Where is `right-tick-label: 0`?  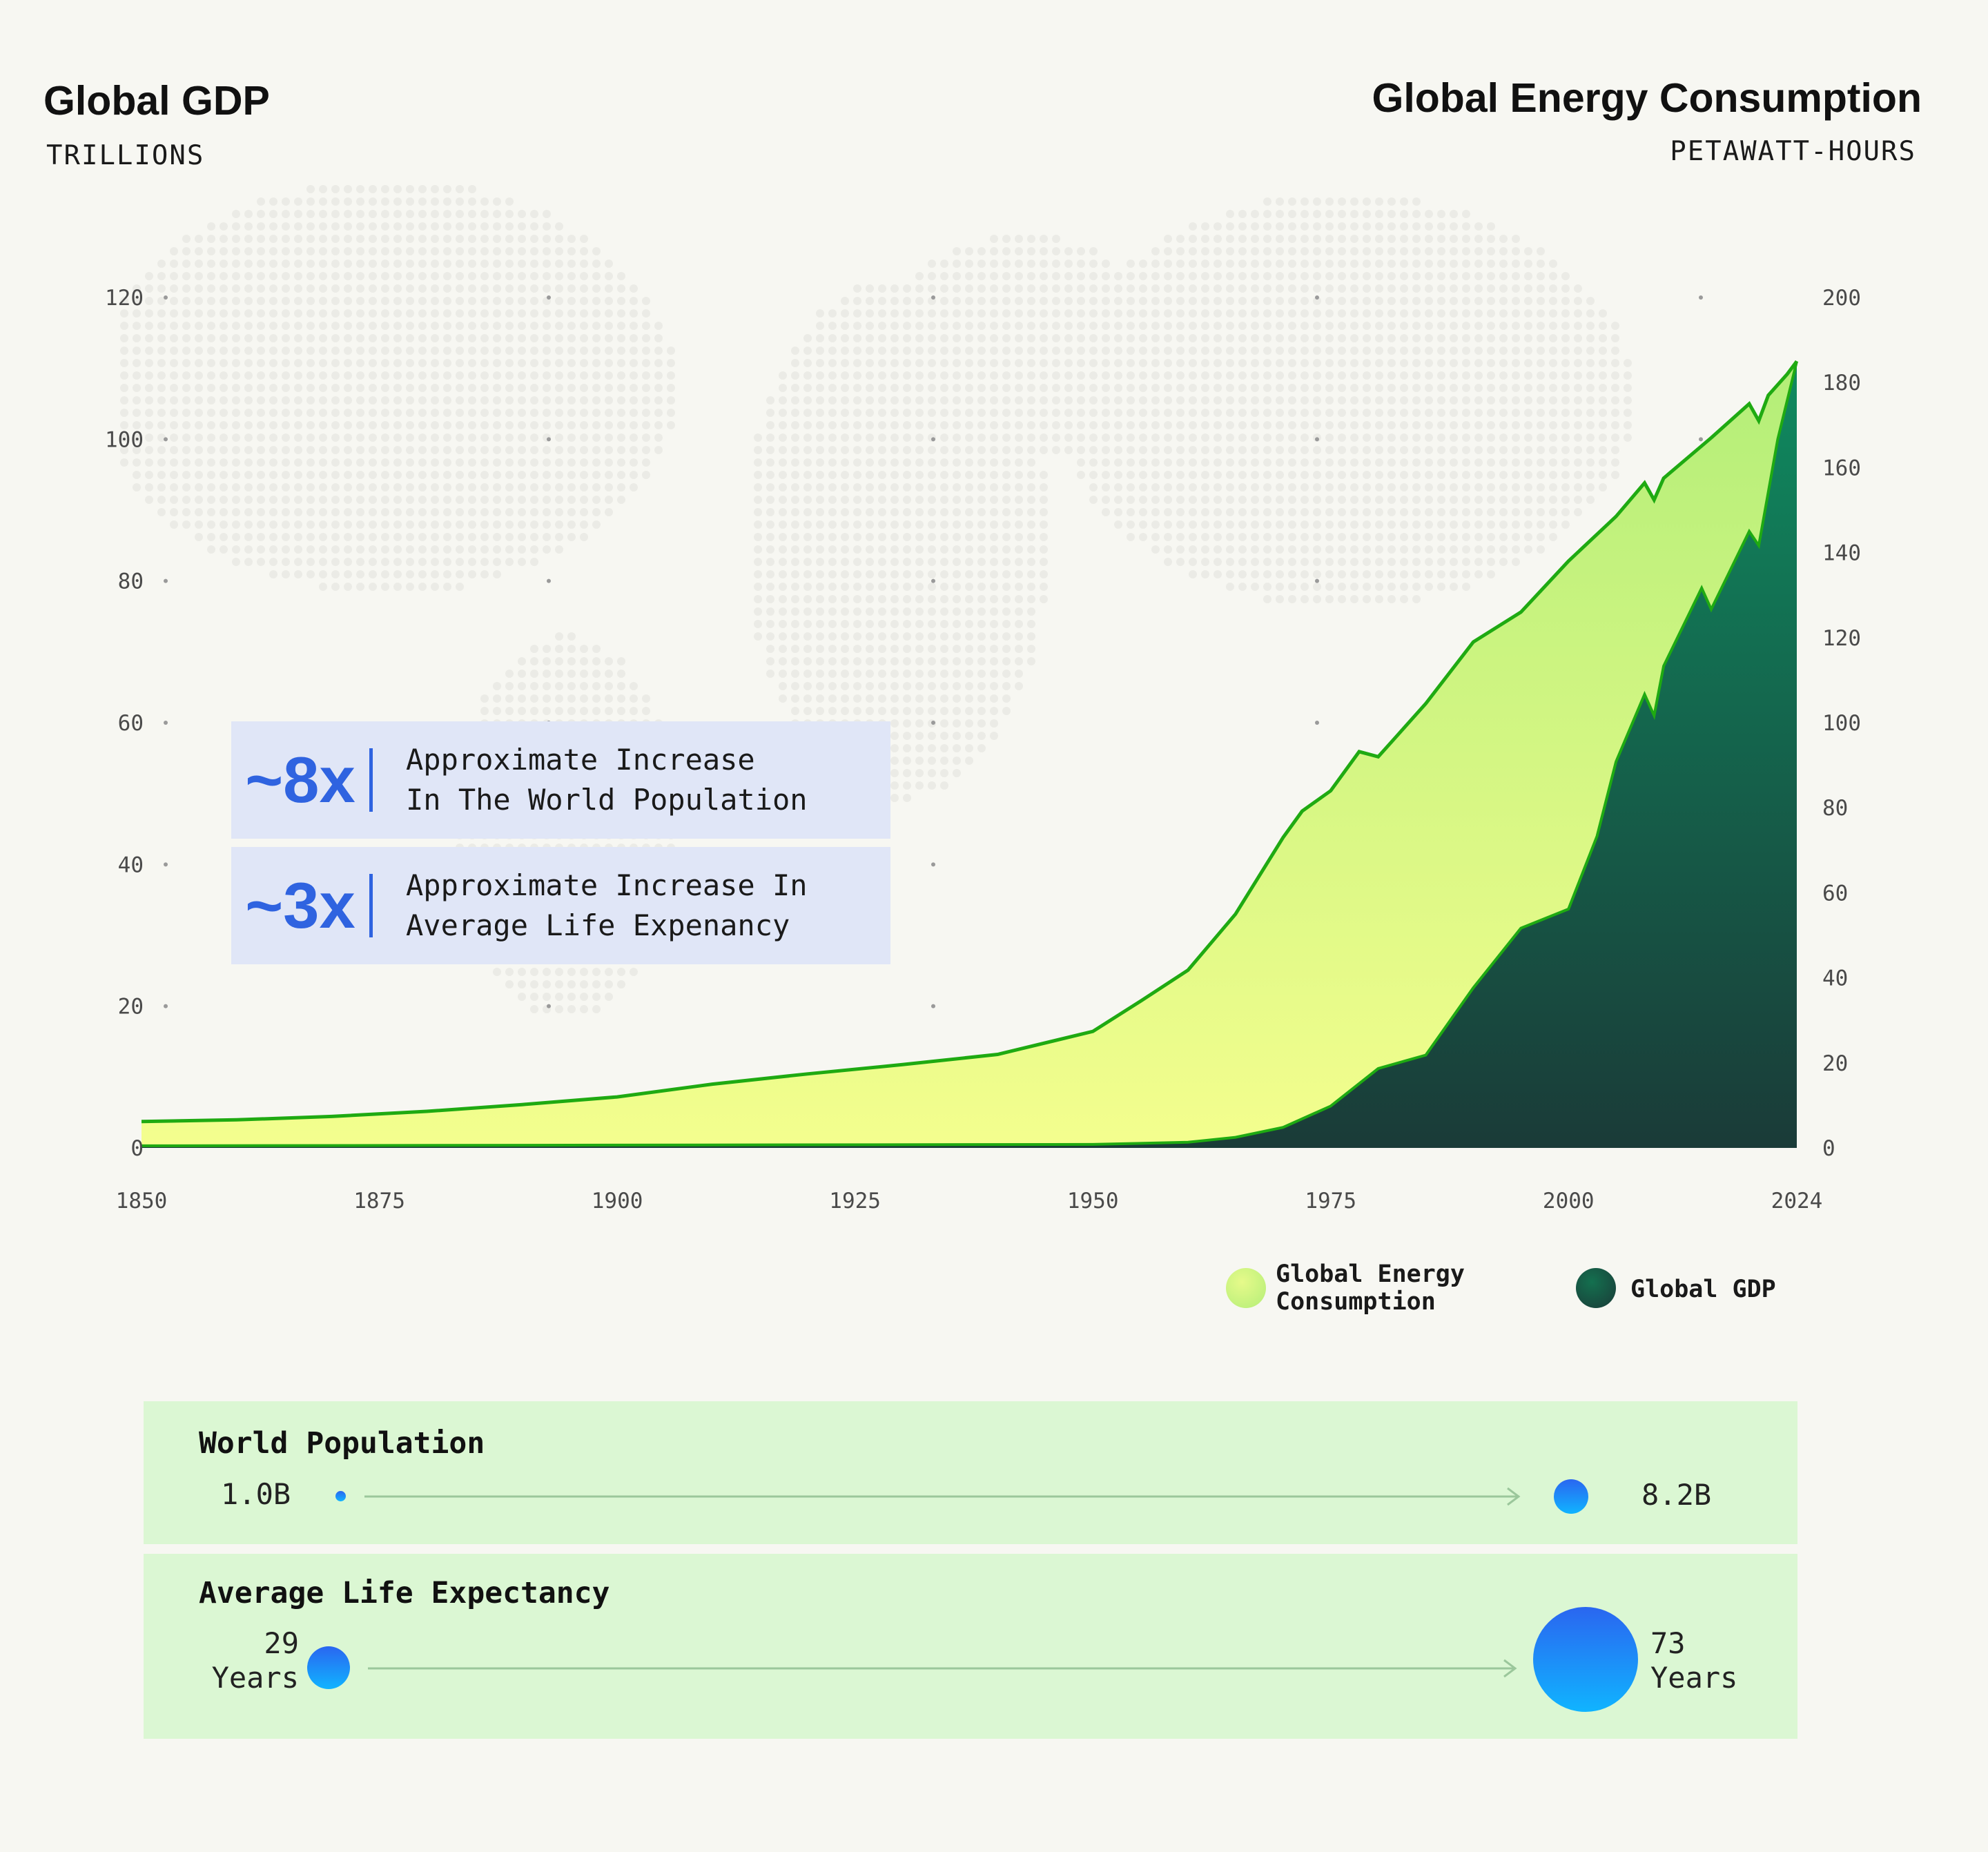
right-tick-label: 0 is located at coordinates (1828, 1148).